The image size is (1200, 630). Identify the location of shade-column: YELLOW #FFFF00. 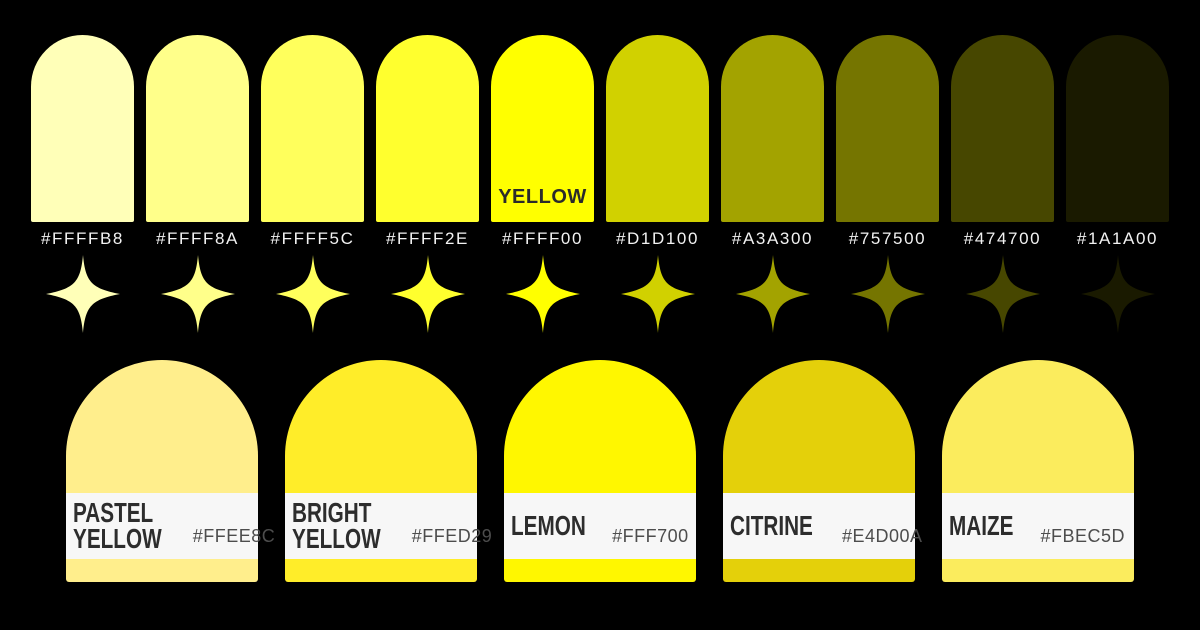
(542, 184).